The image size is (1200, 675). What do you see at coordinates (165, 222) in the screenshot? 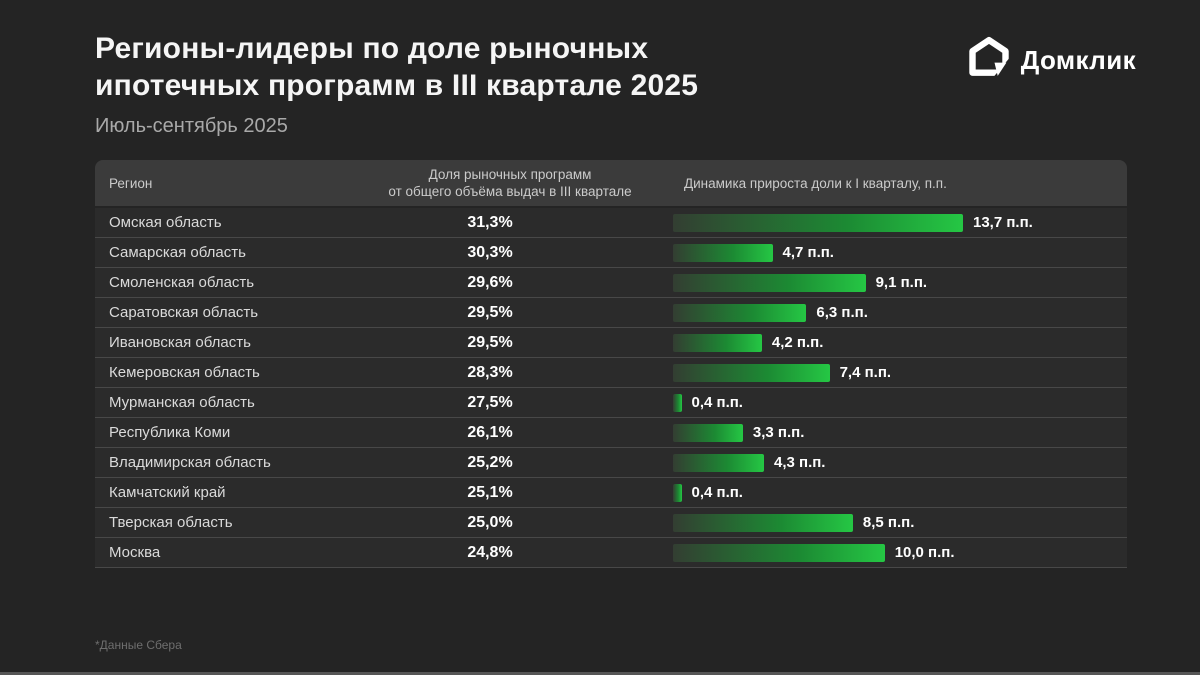
I see `region-name: Омская область` at bounding box center [165, 222].